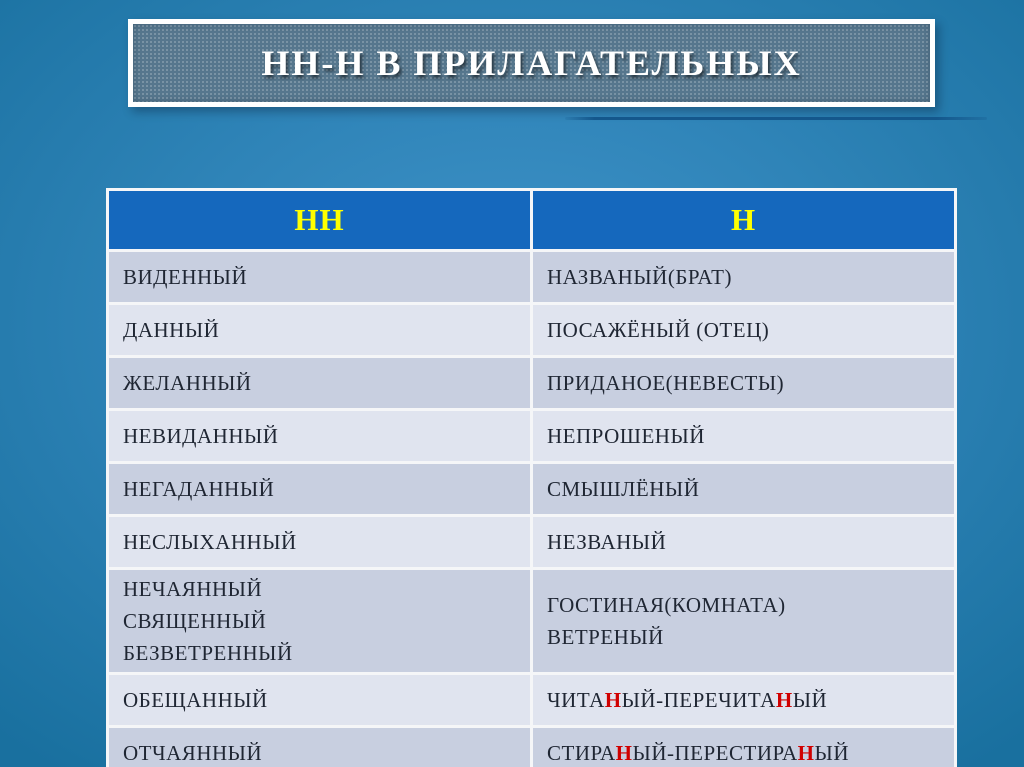 The width and height of the screenshot is (1024, 767). I want to click on table-row: НЕГАДАННЫЙ СМЫШЛЁНЫЙ, so click(531, 489).